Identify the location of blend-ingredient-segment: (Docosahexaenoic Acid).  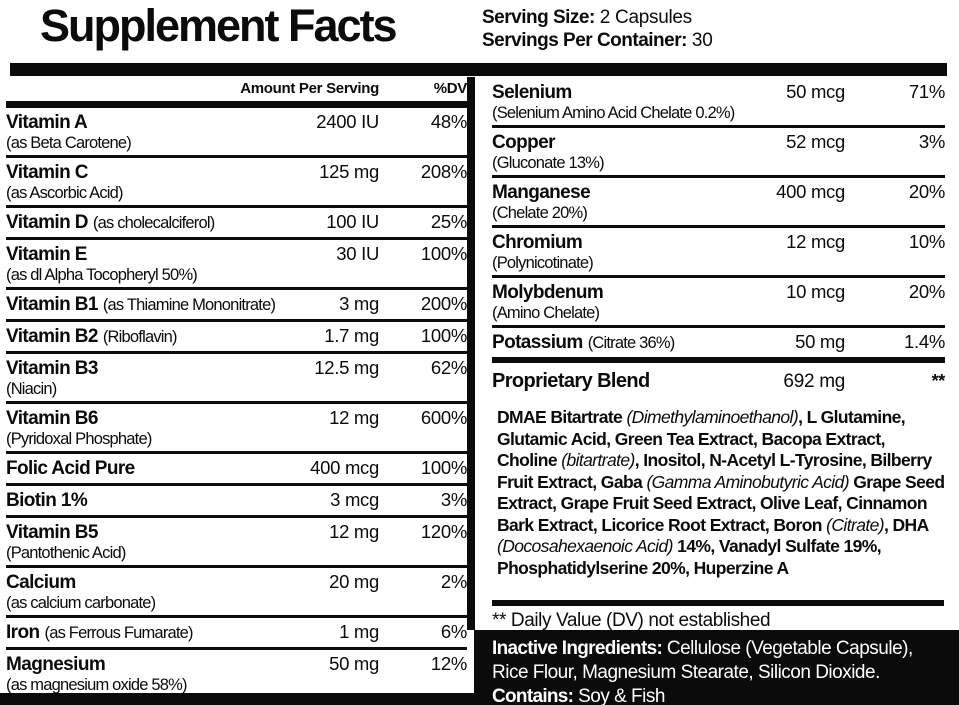
(585, 546).